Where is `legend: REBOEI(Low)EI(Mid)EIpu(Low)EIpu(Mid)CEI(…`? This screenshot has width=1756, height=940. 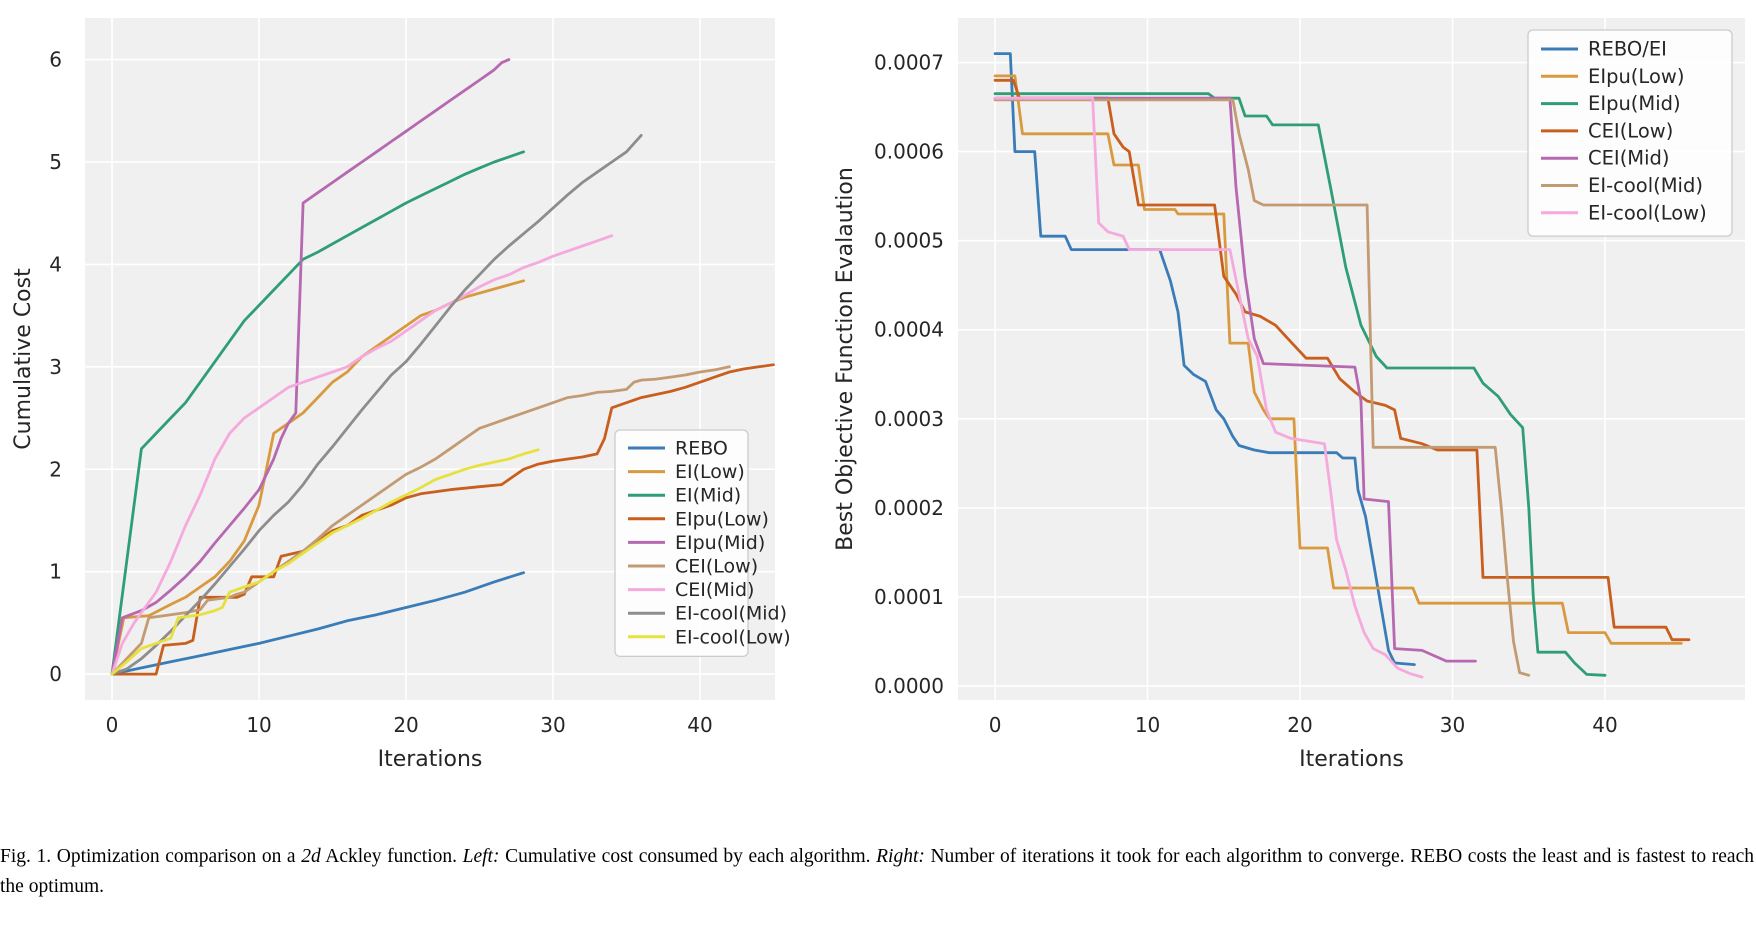
legend: REBOEI(Low)EI(Mid)EIpu(Low)EIpu(Mid)CEI(… is located at coordinates (702, 543).